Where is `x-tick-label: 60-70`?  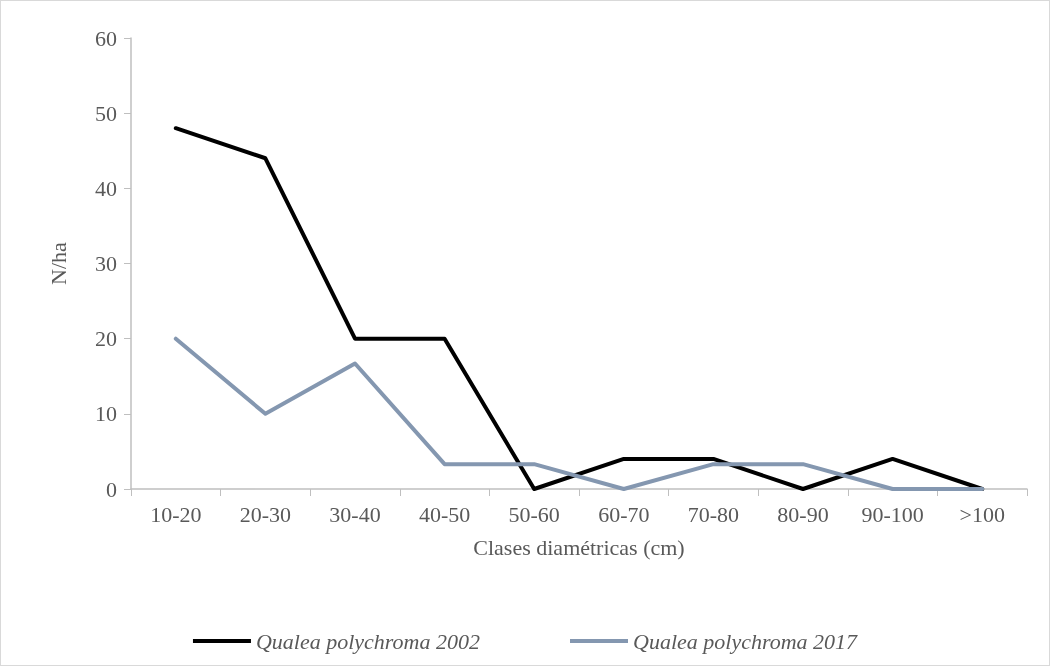 x-tick-label: 60-70 is located at coordinates (624, 514).